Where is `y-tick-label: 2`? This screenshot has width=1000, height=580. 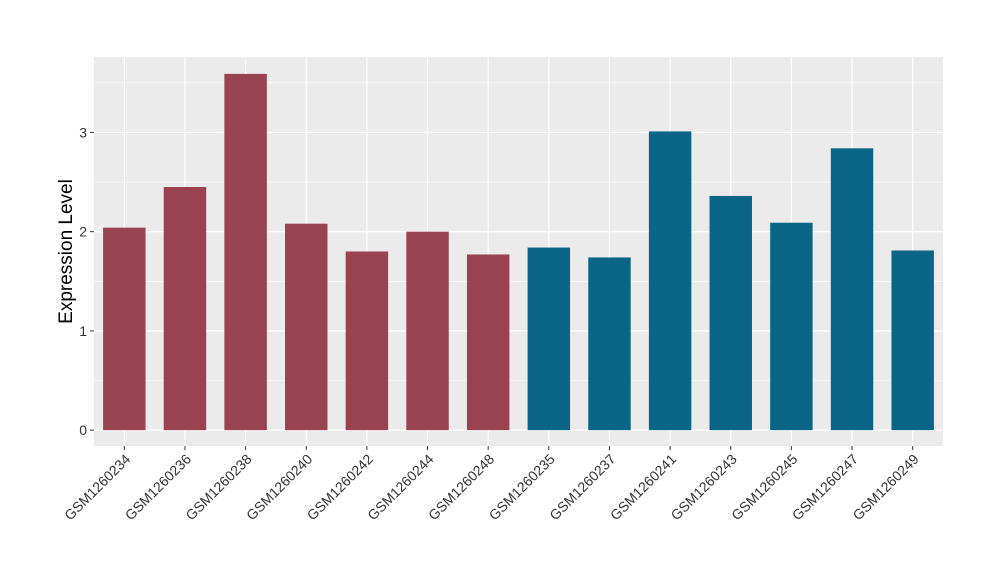 y-tick-label: 2 is located at coordinates (83, 232).